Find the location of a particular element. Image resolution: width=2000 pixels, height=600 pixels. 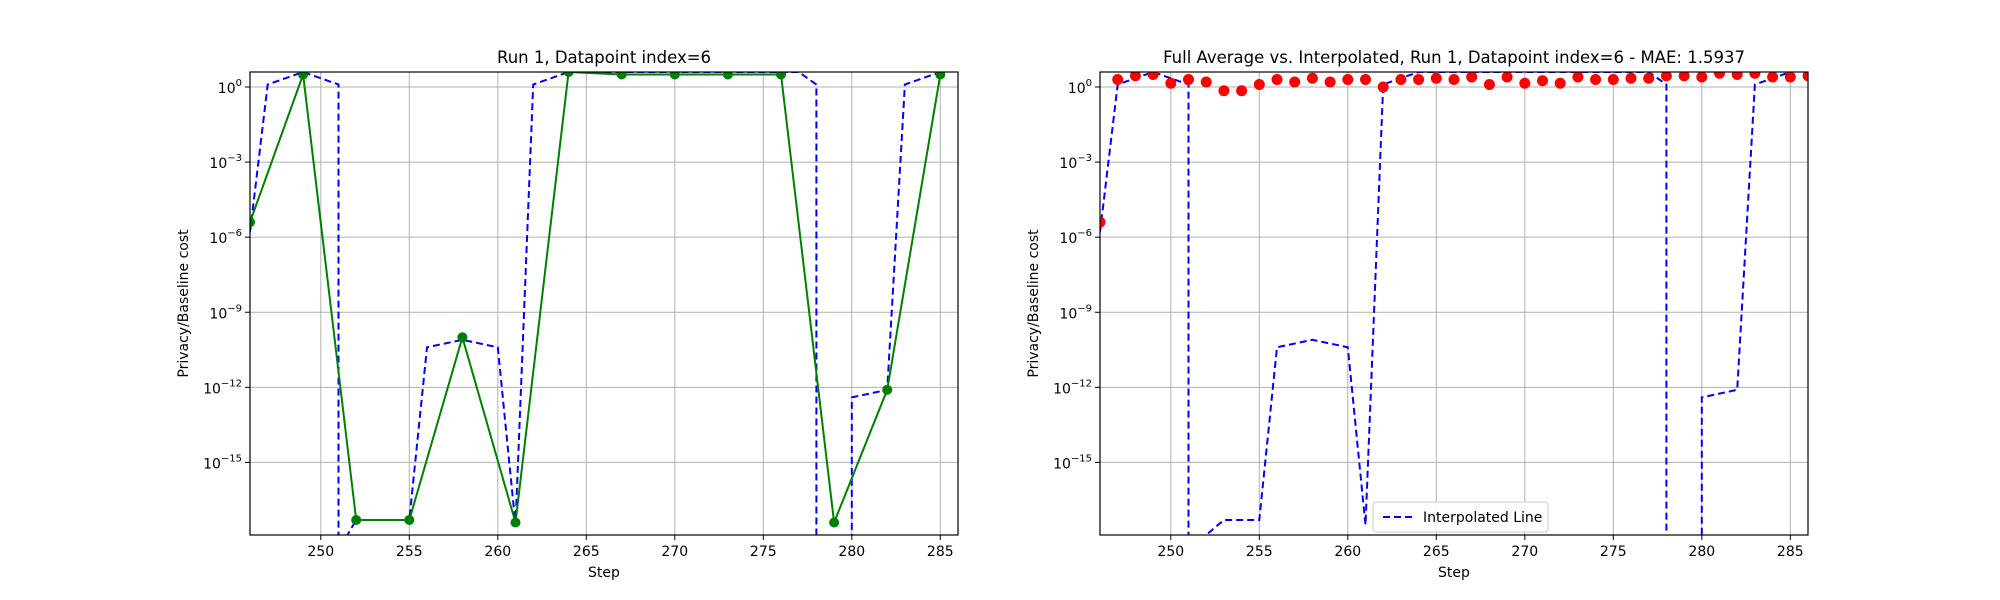

chart-title: Run 1, Datapoint index=6 is located at coordinates (604, 57).